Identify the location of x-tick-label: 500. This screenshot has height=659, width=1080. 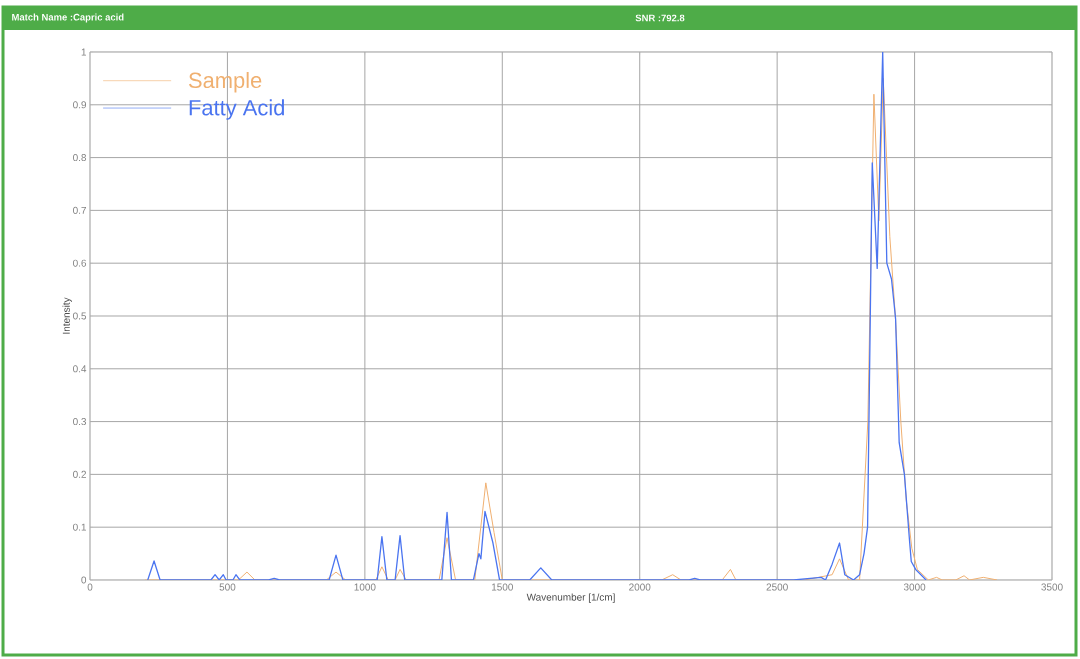
(227, 587).